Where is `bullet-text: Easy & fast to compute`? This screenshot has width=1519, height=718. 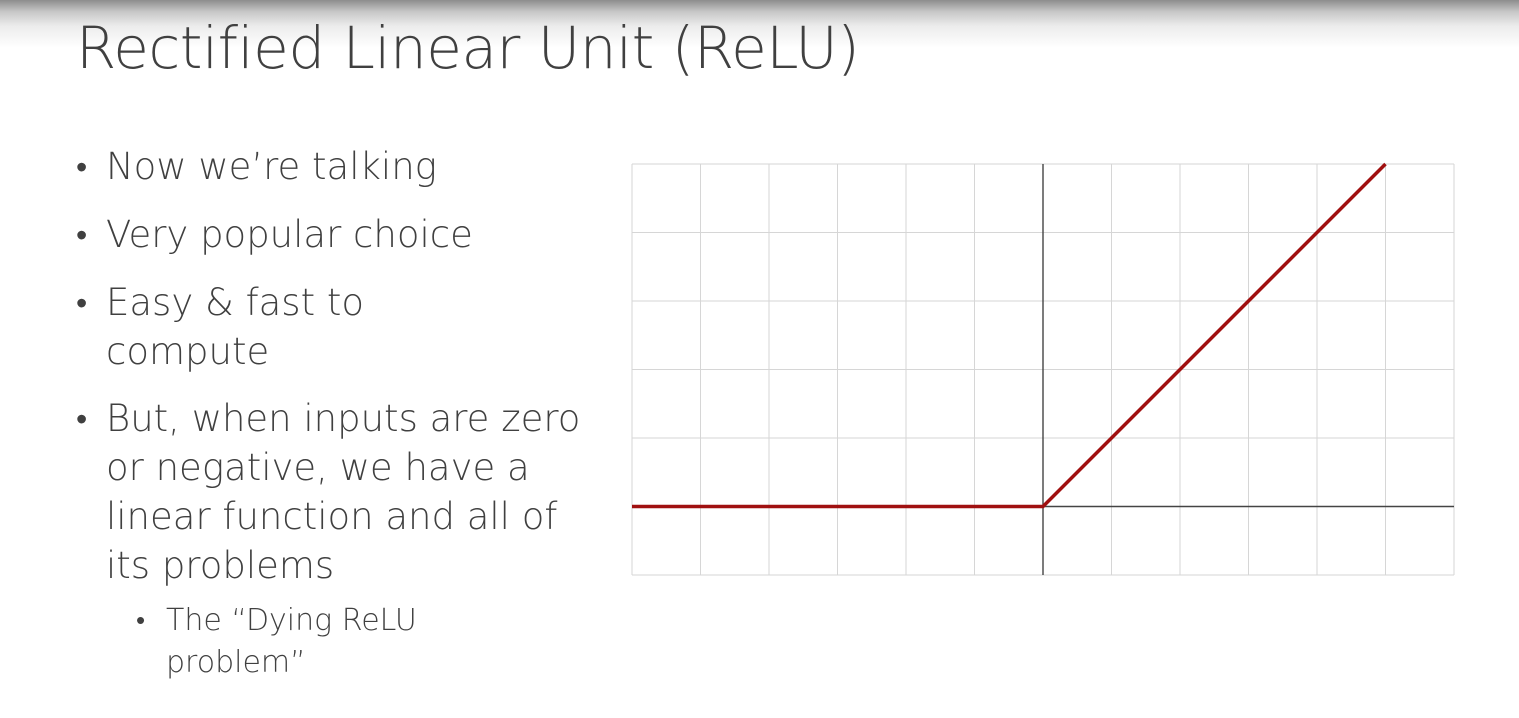
bullet-text: Easy & fast to compute is located at coordinates (235, 327).